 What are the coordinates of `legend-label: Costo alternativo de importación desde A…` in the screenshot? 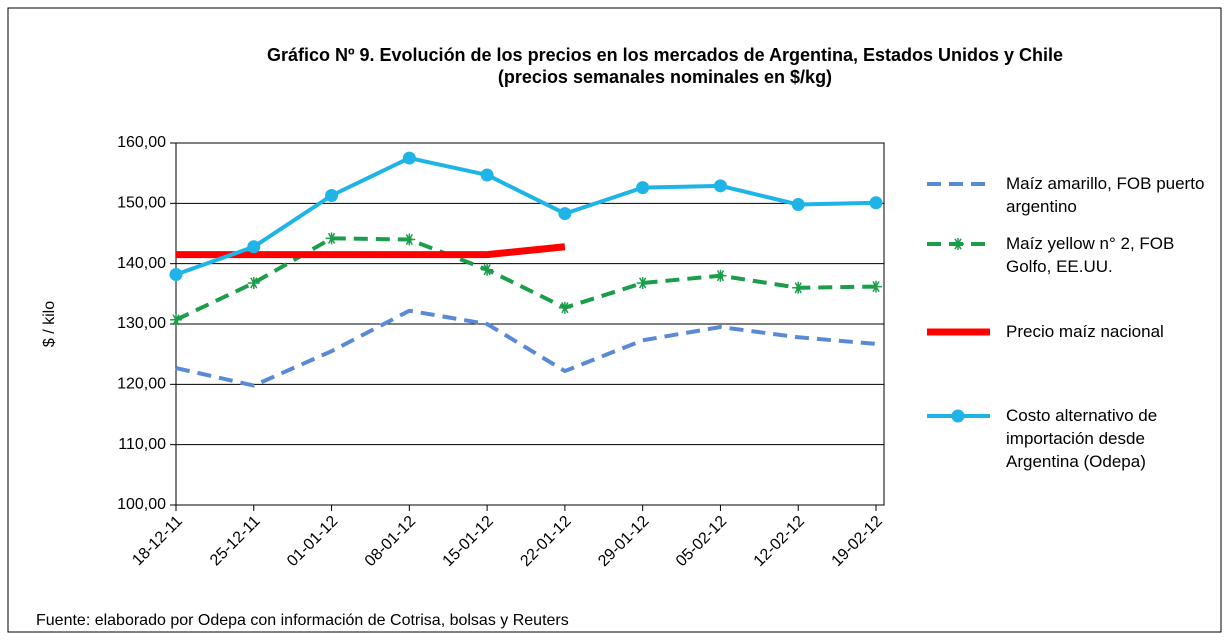 It's located at (1082, 438).